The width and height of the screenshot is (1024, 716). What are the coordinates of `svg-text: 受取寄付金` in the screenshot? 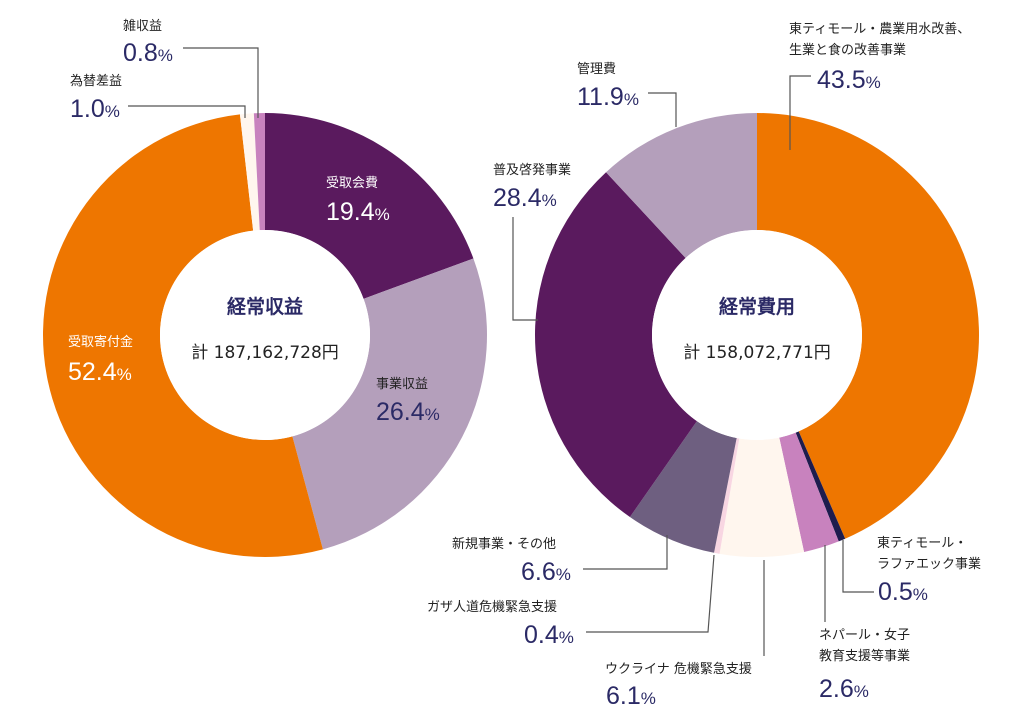 It's located at (100, 342).